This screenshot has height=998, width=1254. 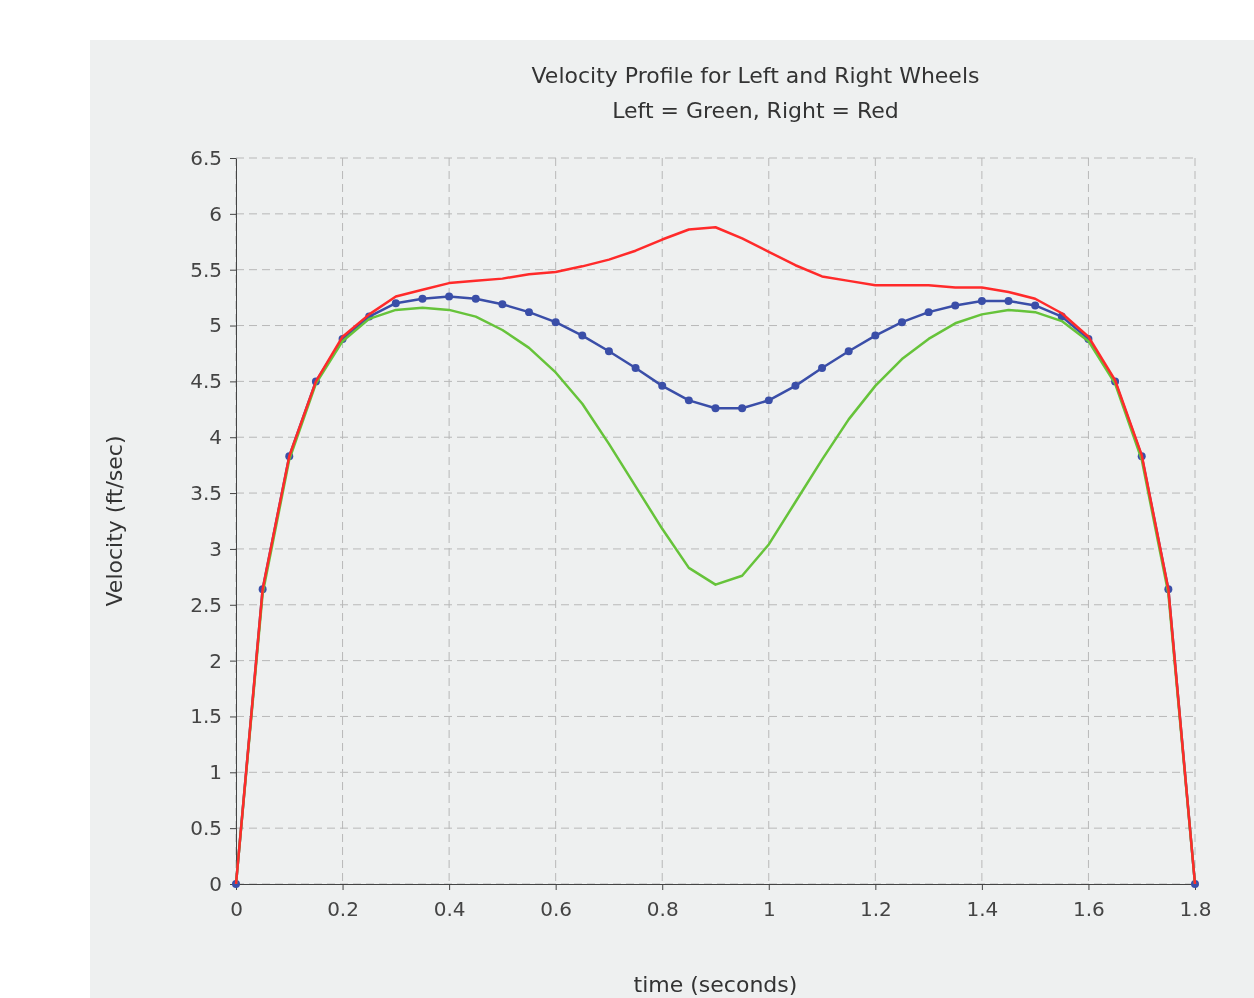 I want to click on y-axis-title: Velocity (ft/sec), so click(x=114, y=521).